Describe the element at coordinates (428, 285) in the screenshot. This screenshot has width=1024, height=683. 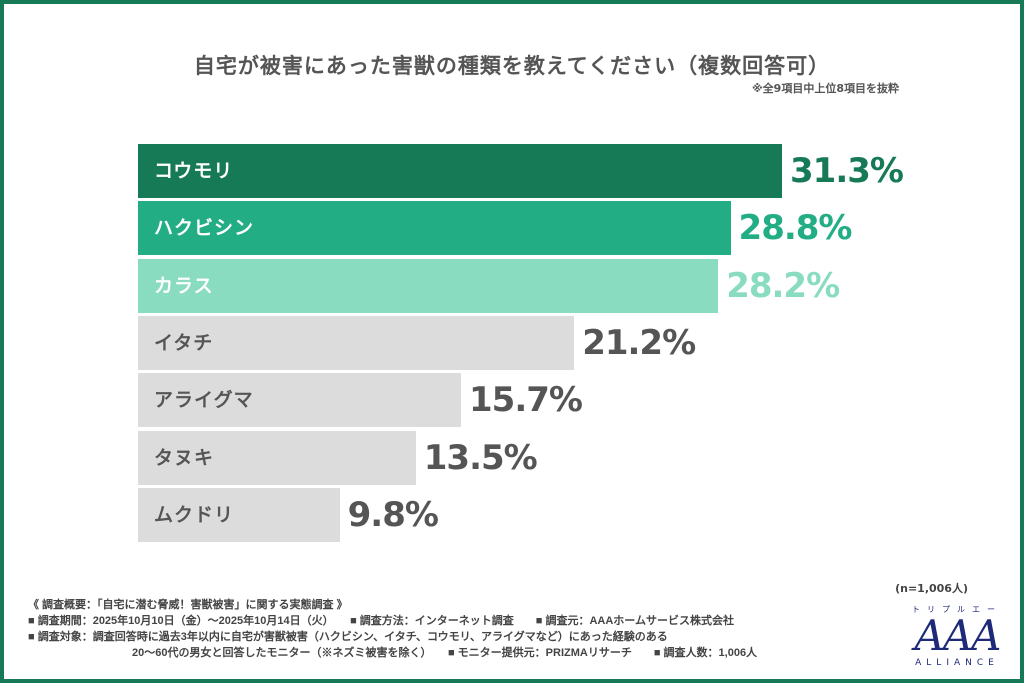
I see `bar: カラス` at that location.